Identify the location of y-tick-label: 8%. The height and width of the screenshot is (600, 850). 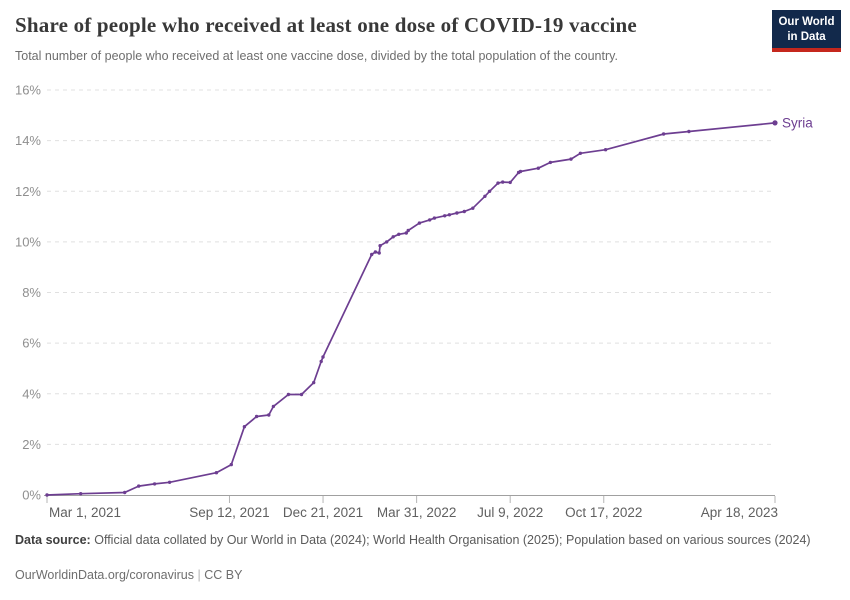
(31, 292).